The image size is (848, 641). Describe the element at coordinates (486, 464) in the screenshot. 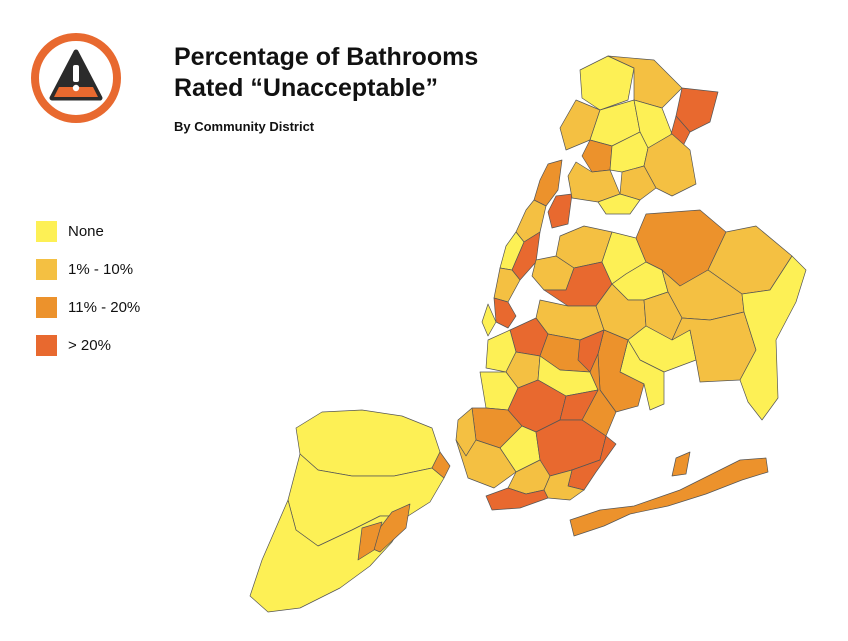

I see `district-brooklyn-bay-ridge` at that location.